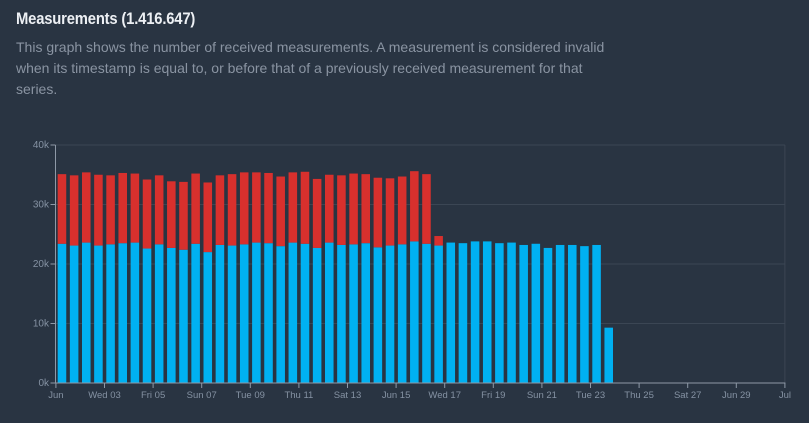  Describe the element at coordinates (639, 395) in the screenshot. I see `svg-text: Thu 25` at that location.